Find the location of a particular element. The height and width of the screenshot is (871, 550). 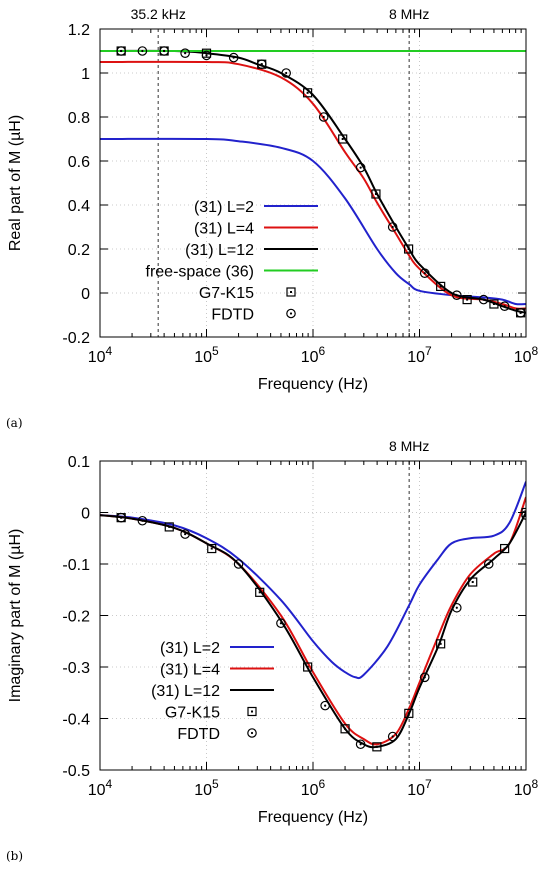

y-tick-label: 0.8 is located at coordinates (79, 118).